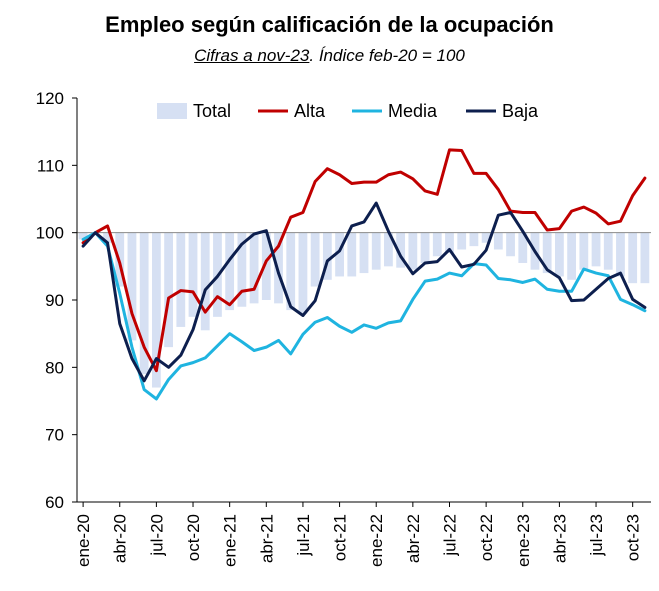 Image resolution: width=659 pixels, height=591 pixels. What do you see at coordinates (54, 502) in the screenshot?
I see `y-tick-label-60: 60` at bounding box center [54, 502].